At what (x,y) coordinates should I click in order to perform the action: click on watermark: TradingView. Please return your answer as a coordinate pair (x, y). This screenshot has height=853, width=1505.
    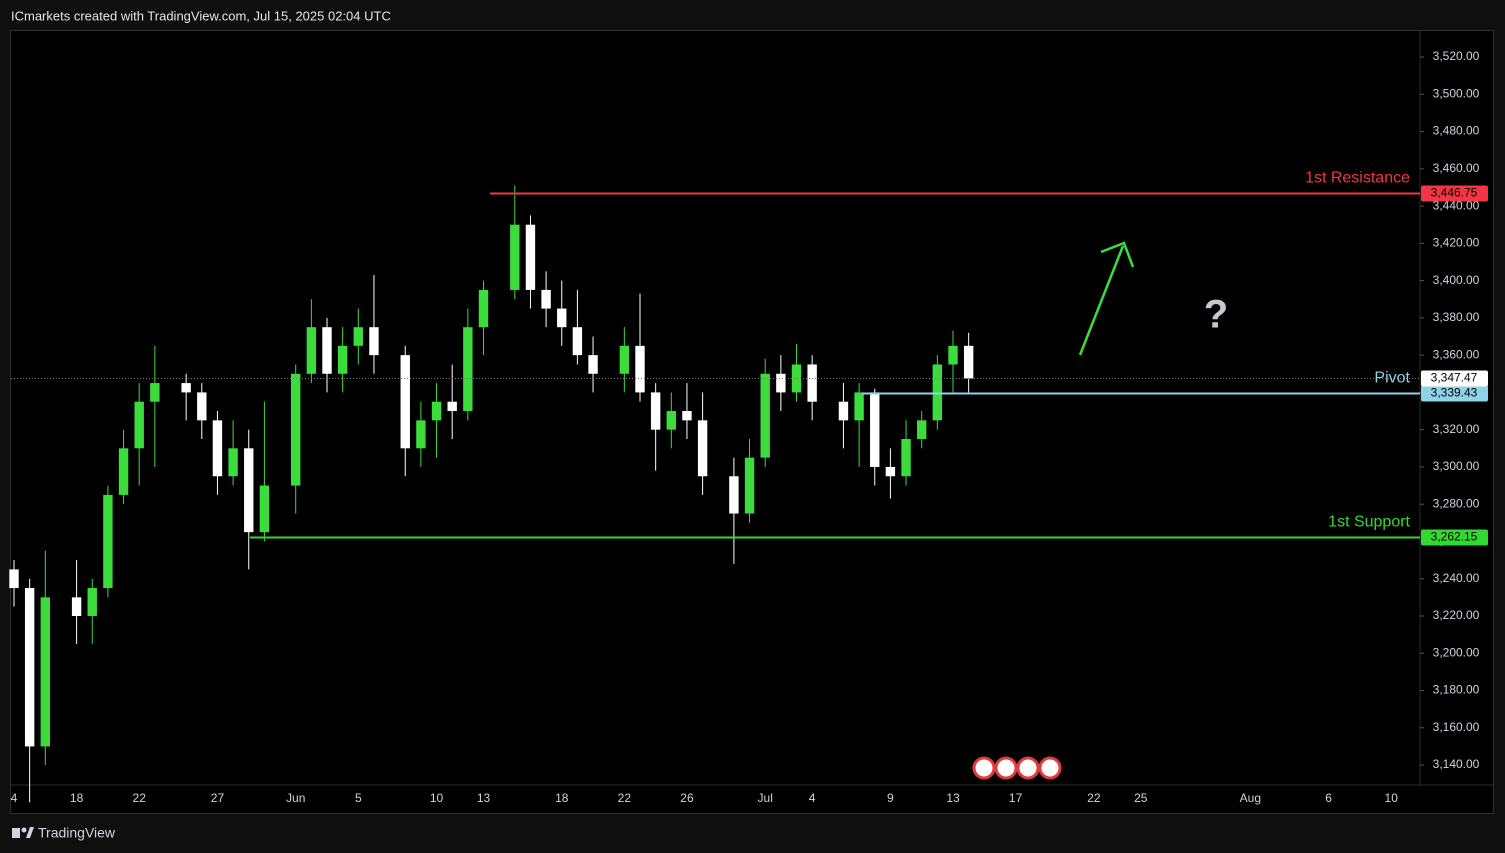
    Looking at the image, I should click on (77, 833).